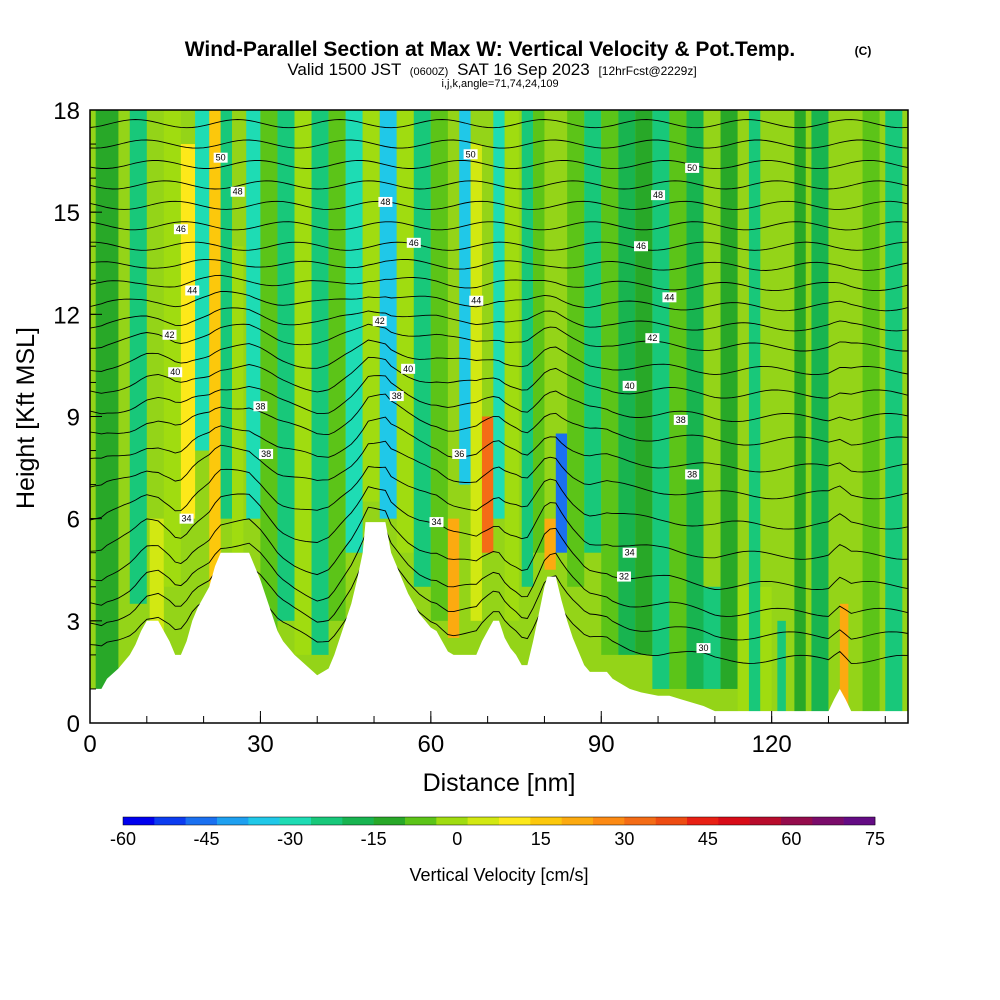 The image size is (1000, 1000). I want to click on colorbar-tick-label: 0, so click(457, 839).